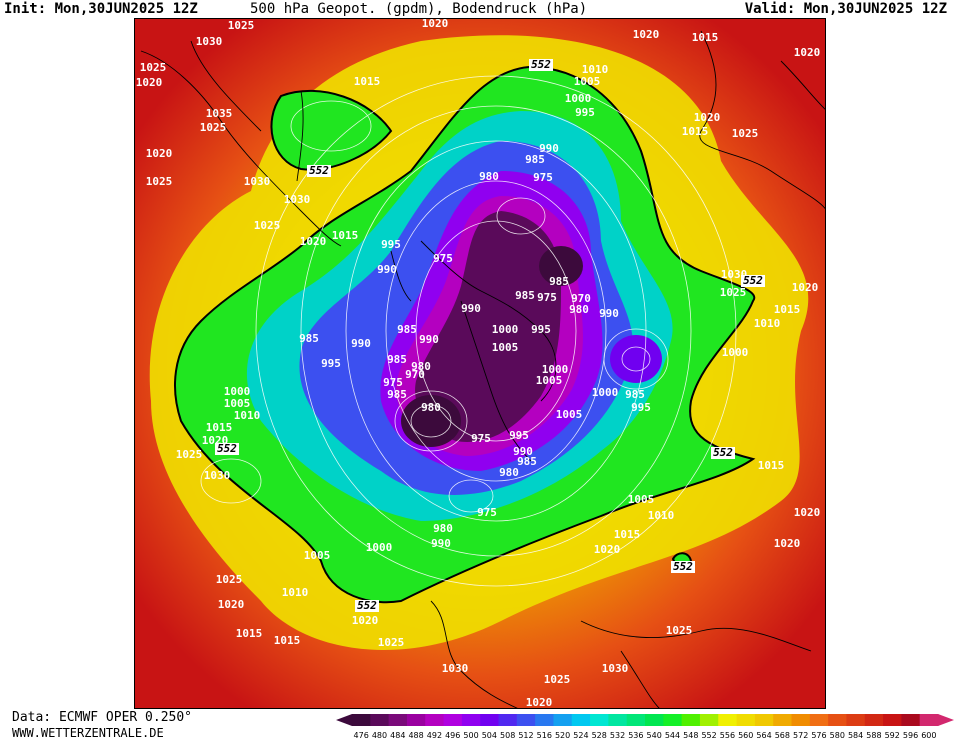 The width and height of the screenshot is (959, 741). What do you see at coordinates (892, 735) in the screenshot?
I see `legend-tick-label: 592` at bounding box center [892, 735].